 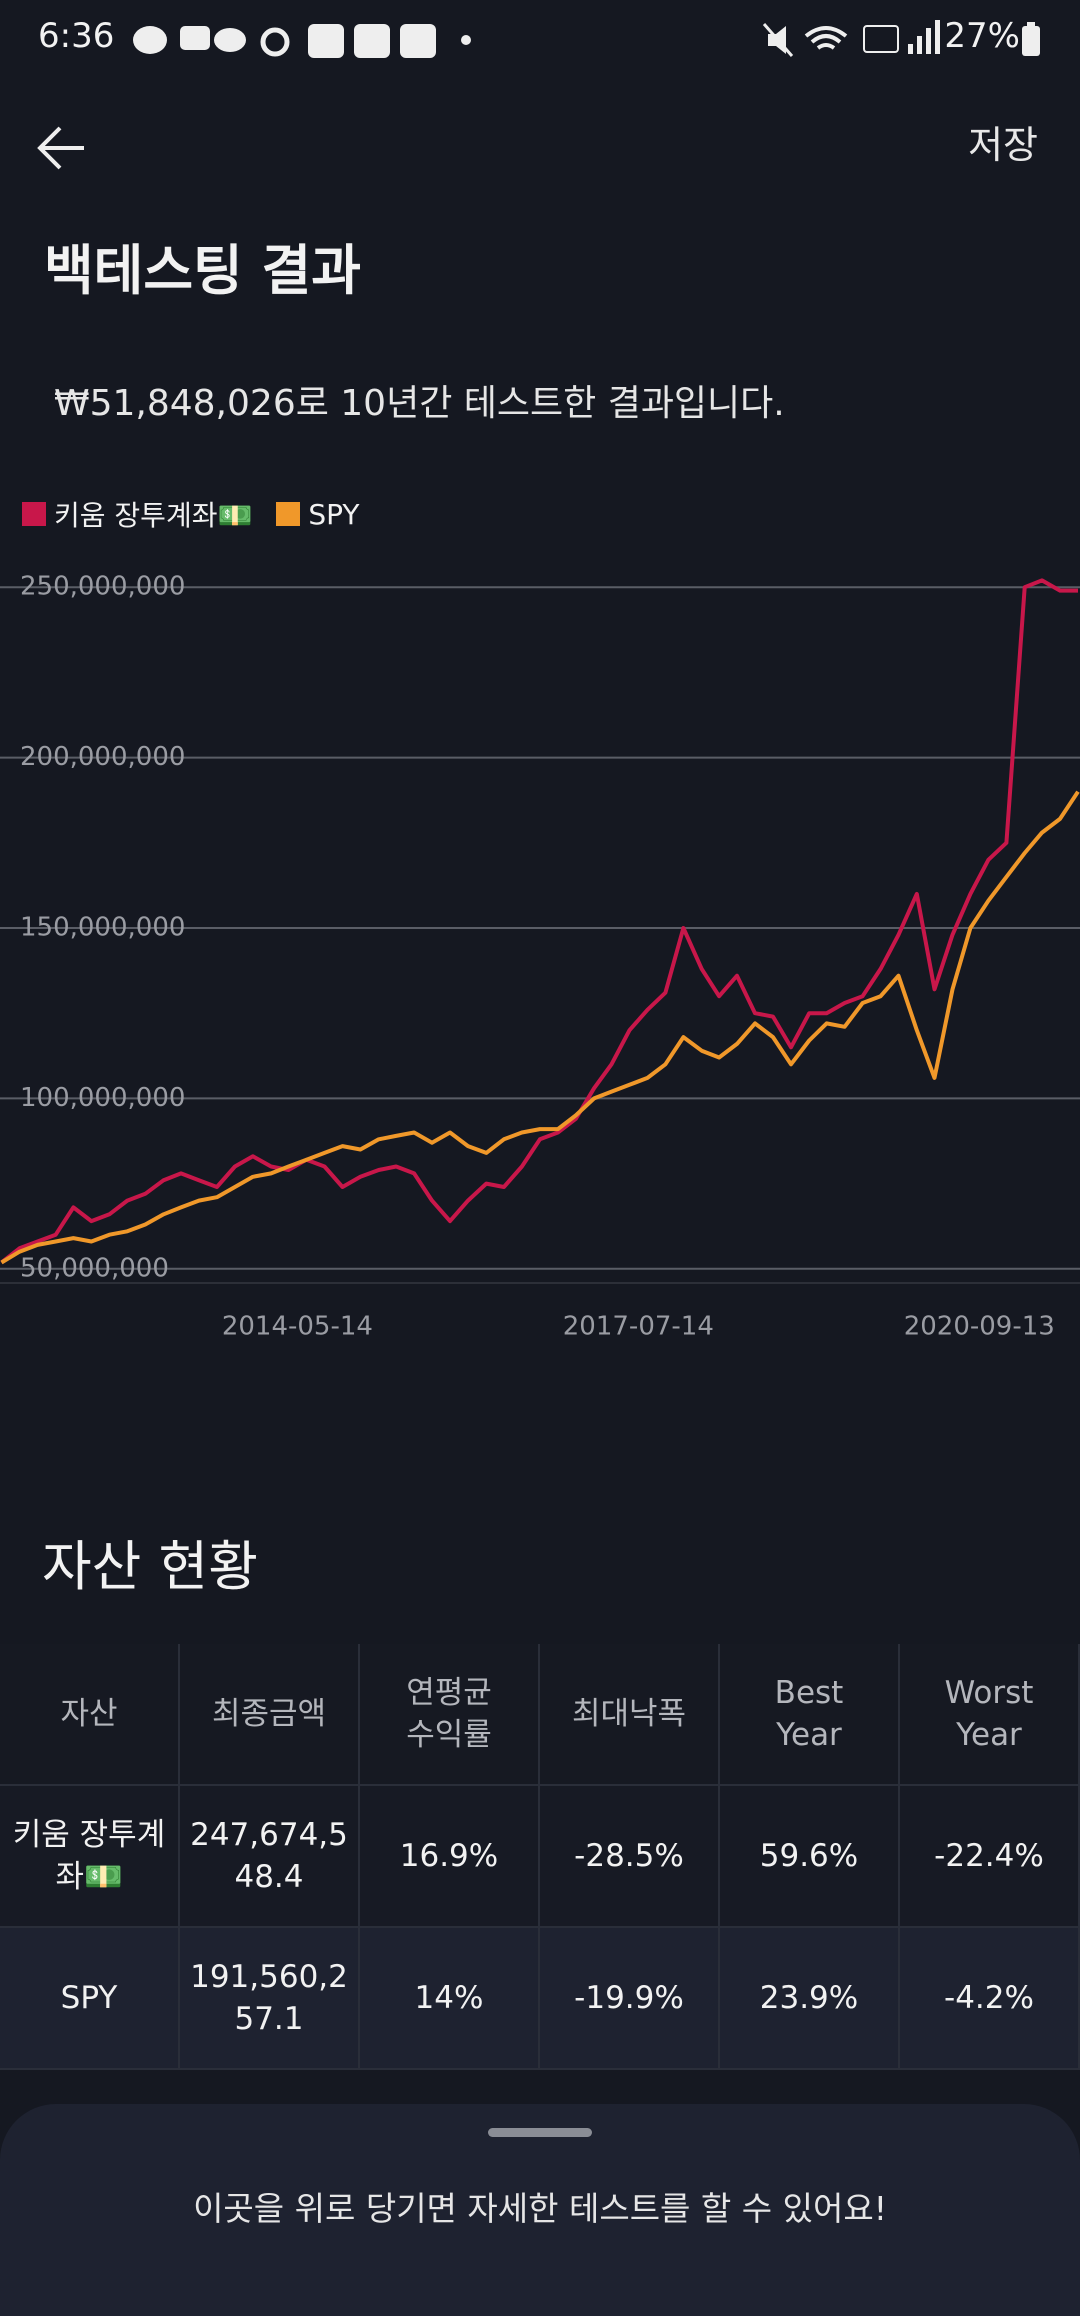 I want to click on battery-level: 27%, so click(x=982, y=36).